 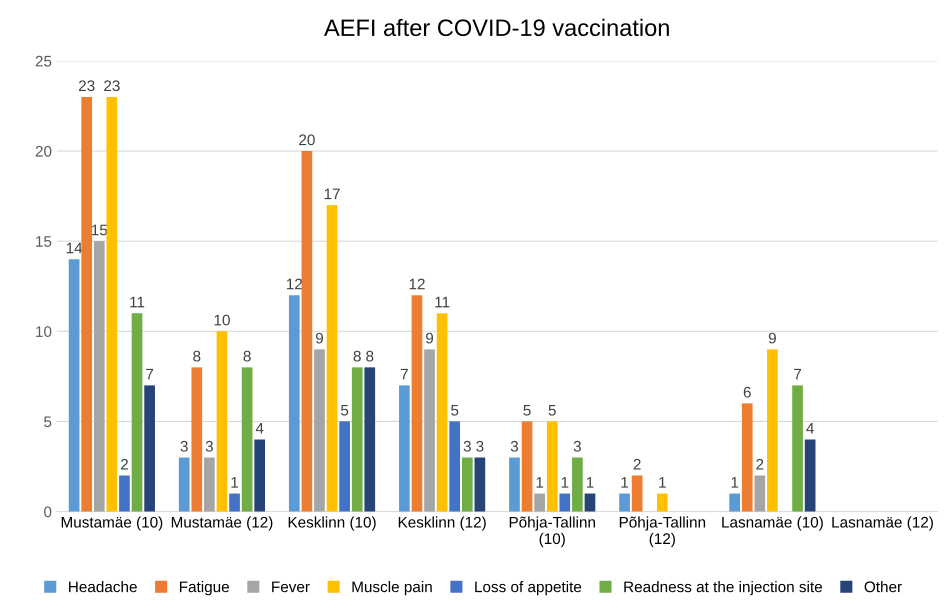 What do you see at coordinates (44, 331) in the screenshot?
I see `y-tick-label: 10` at bounding box center [44, 331].